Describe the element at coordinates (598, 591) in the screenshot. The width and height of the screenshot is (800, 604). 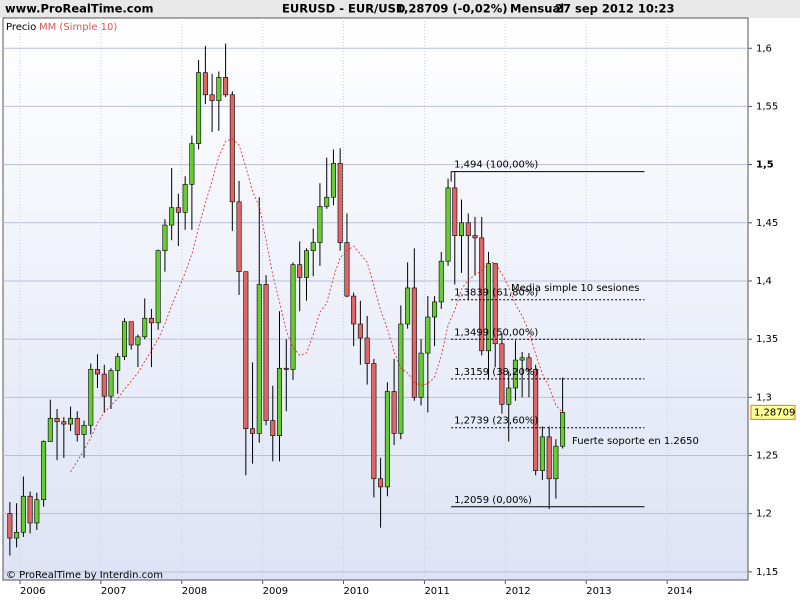
I see `x-tick-label: 2013` at that location.